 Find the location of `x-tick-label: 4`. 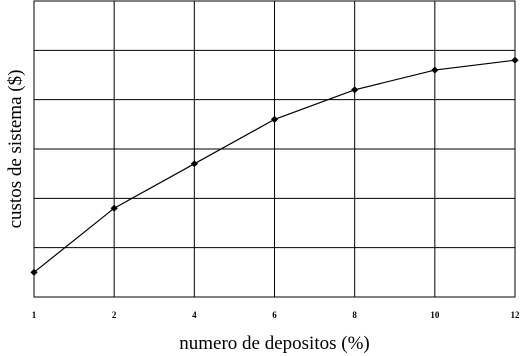

x-tick-label: 4 is located at coordinates (194, 315).